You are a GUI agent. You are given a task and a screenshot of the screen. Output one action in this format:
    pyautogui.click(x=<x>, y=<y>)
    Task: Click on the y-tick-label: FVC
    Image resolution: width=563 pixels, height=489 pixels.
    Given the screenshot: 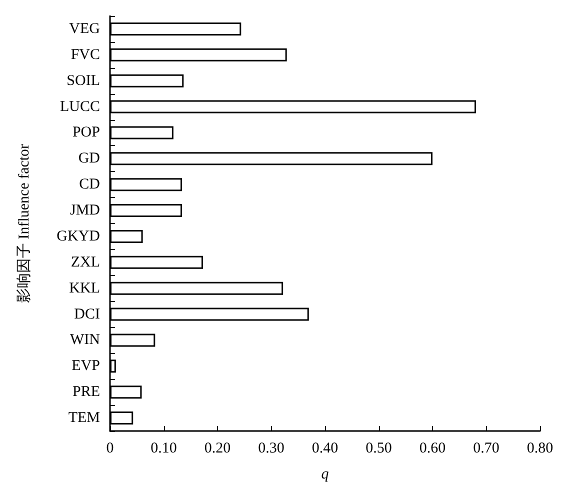 What is the action you would take?
    pyautogui.click(x=85, y=54)
    